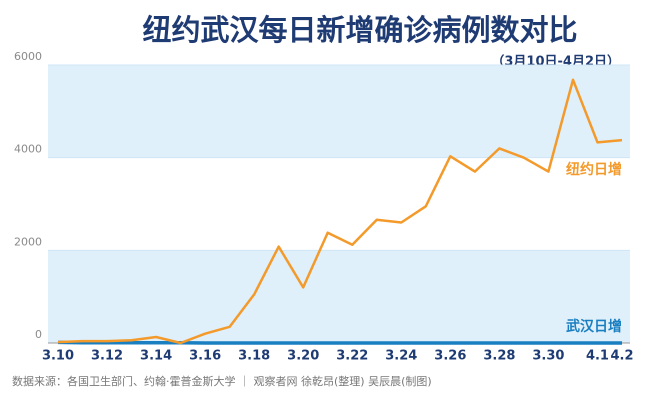 This screenshot has height=400, width=650. I want to click on x-tick-label: 3.30, so click(548, 356).